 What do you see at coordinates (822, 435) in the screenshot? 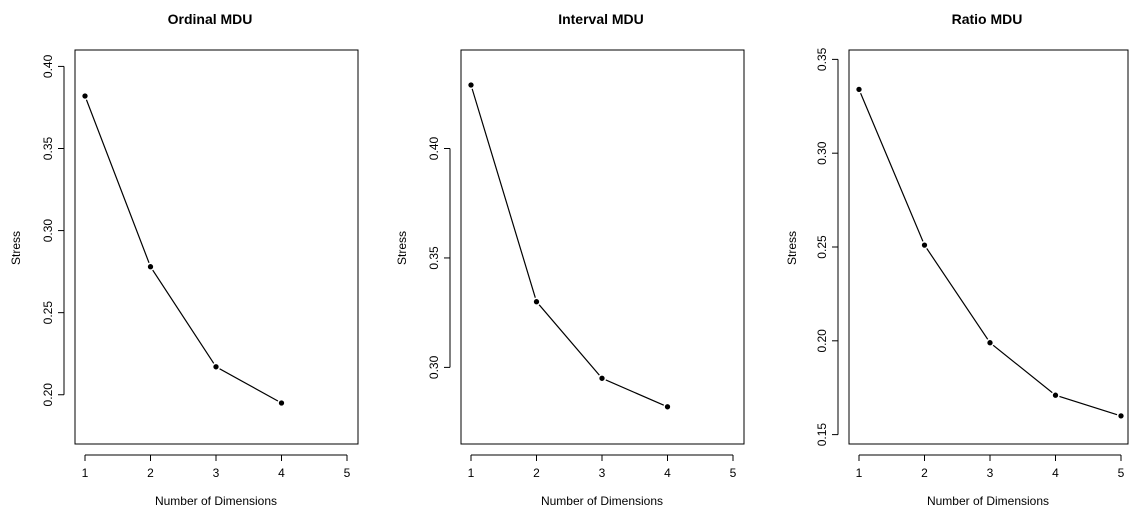
I see `y-tick-label: 0.15` at bounding box center [822, 435].